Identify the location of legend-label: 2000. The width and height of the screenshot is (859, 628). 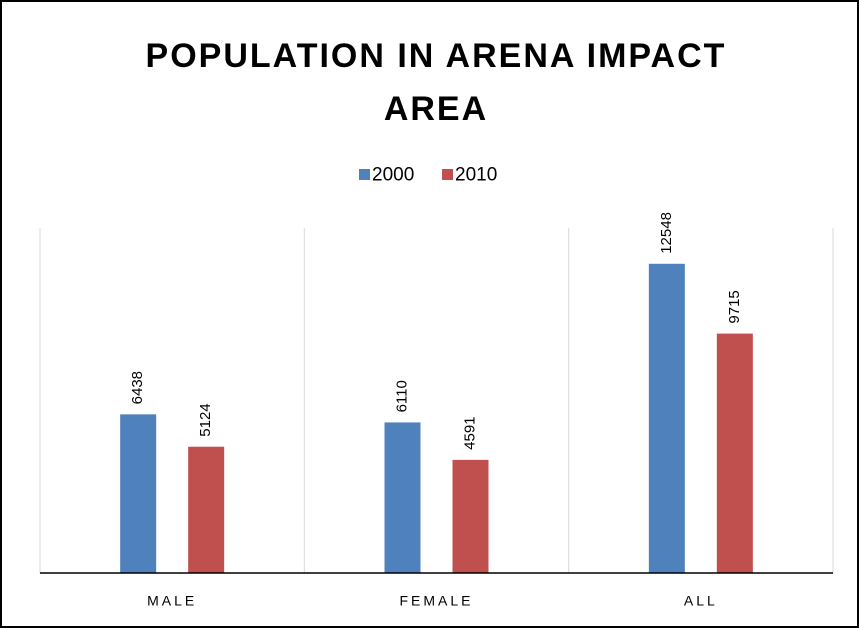
(393, 175).